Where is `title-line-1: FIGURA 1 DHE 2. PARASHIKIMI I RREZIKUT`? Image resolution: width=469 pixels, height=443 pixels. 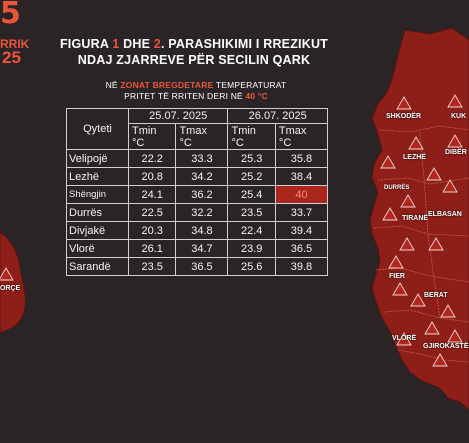 title-line-1: FIGURA 1 DHE 2. PARASHIKIMI I RREZIKUT is located at coordinates (194, 44).